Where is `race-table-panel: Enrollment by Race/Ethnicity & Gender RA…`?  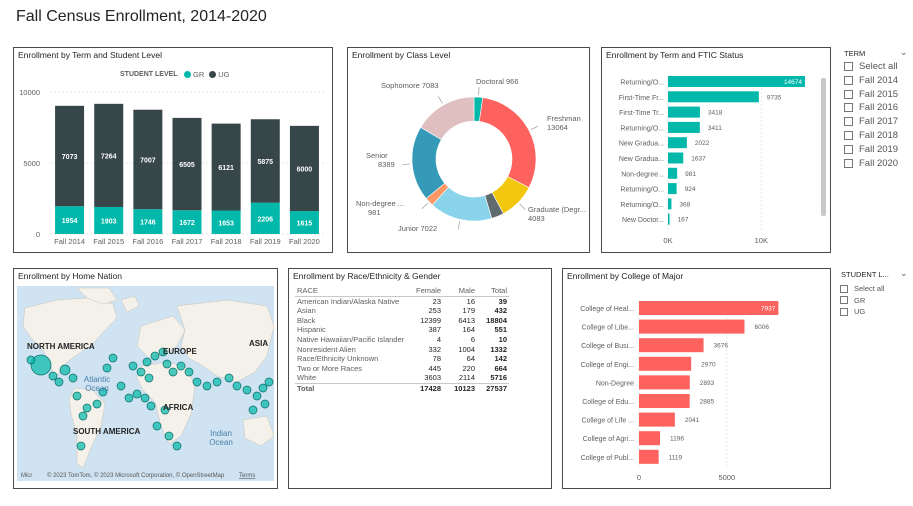
race-table-panel: Enrollment by Race/Ethnicity & Gender RA… is located at coordinates (420, 378).